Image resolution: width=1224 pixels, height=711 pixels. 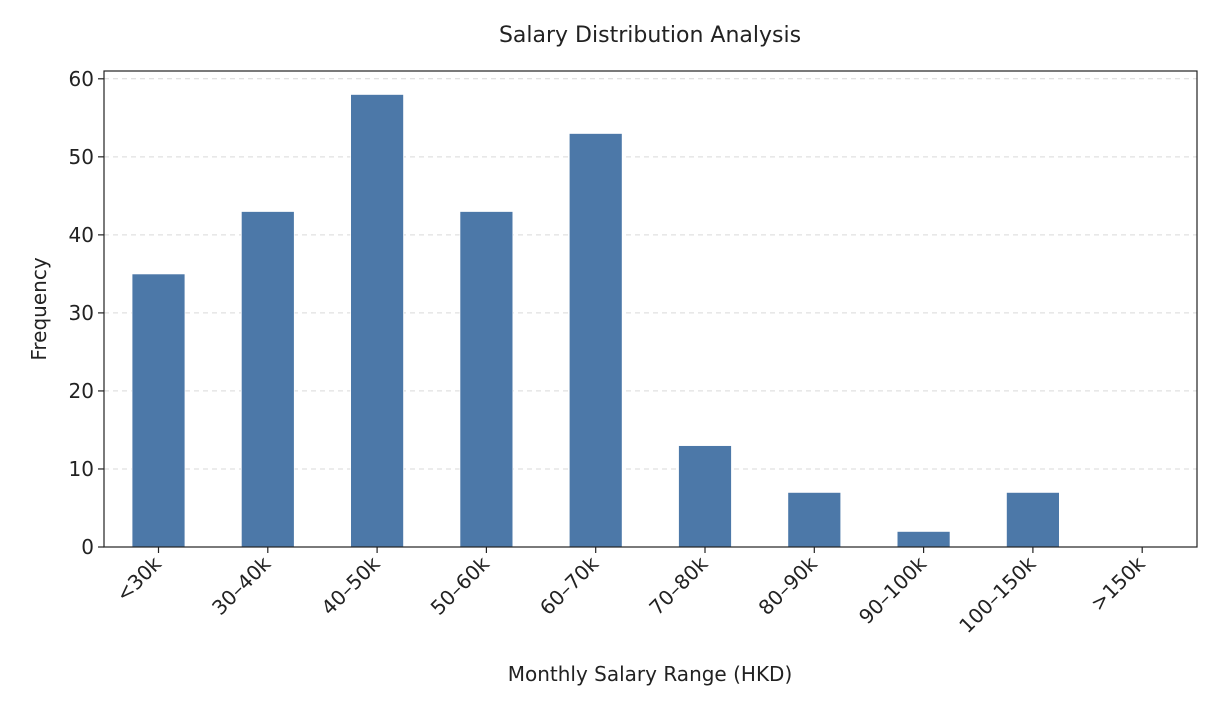 I want to click on y-tick-label-6: 60, so click(x=81, y=79).